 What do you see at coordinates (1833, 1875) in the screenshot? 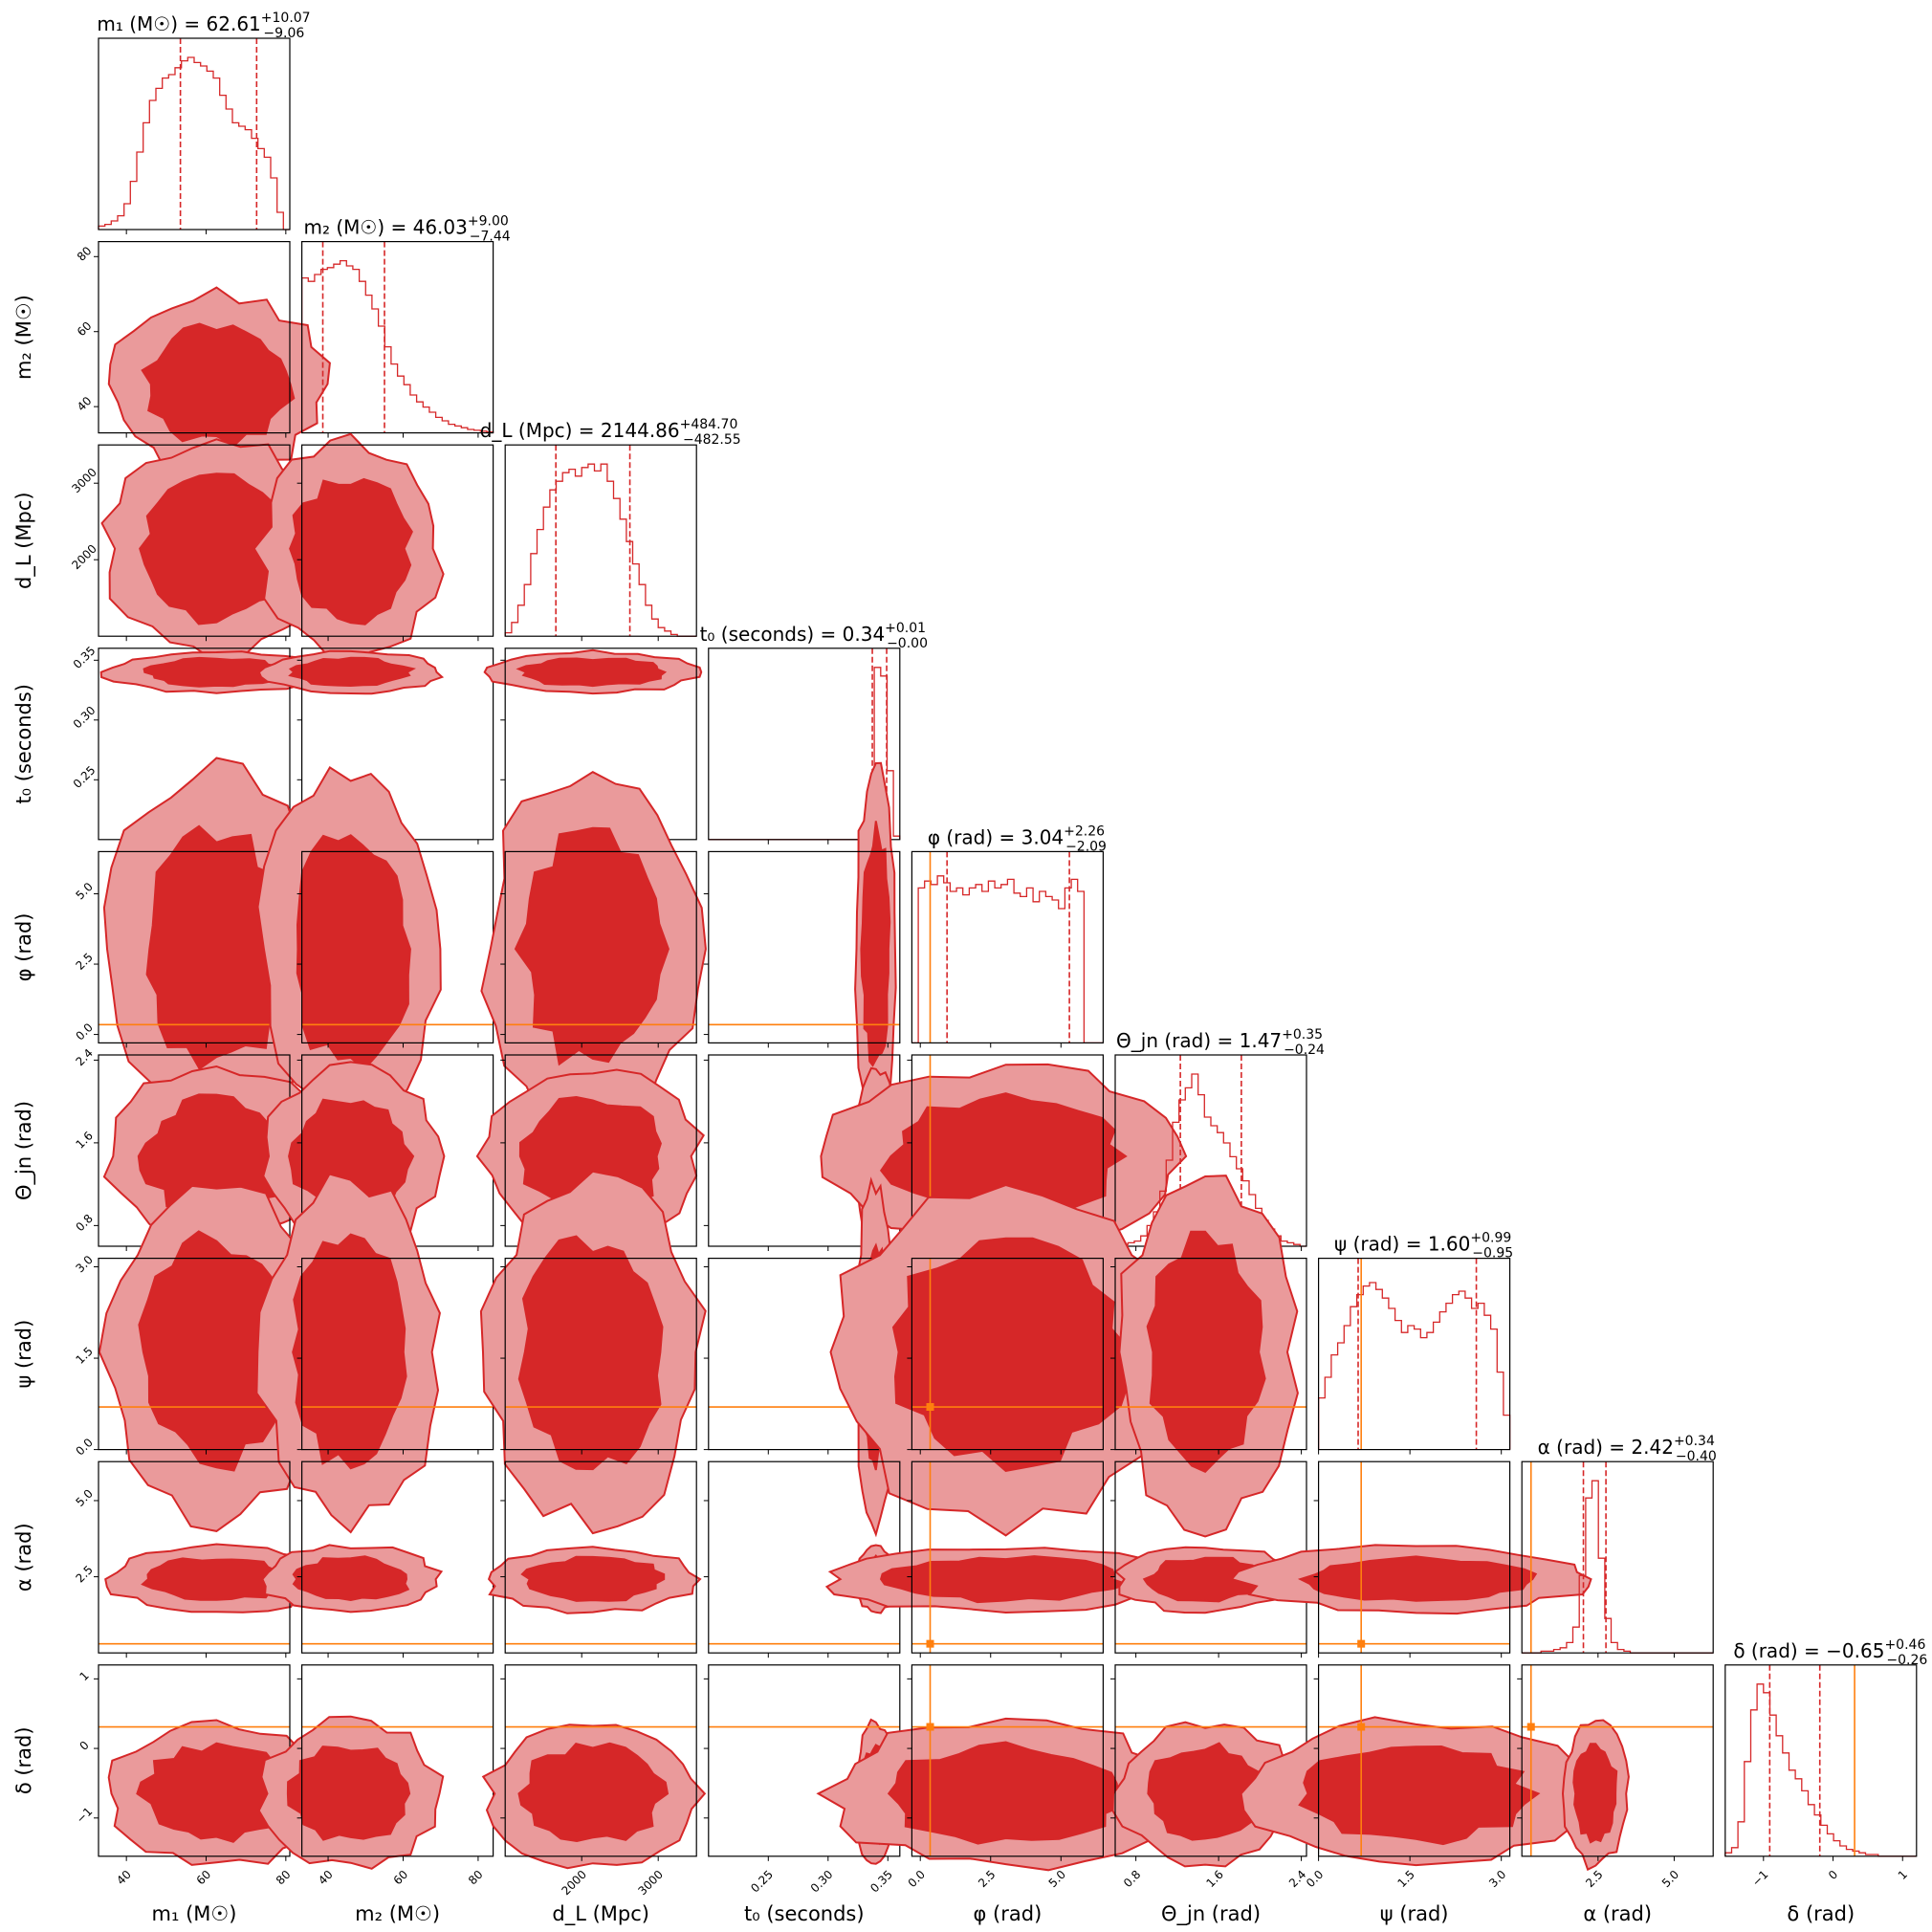
I see `x-tick-label: 0` at bounding box center [1833, 1875].